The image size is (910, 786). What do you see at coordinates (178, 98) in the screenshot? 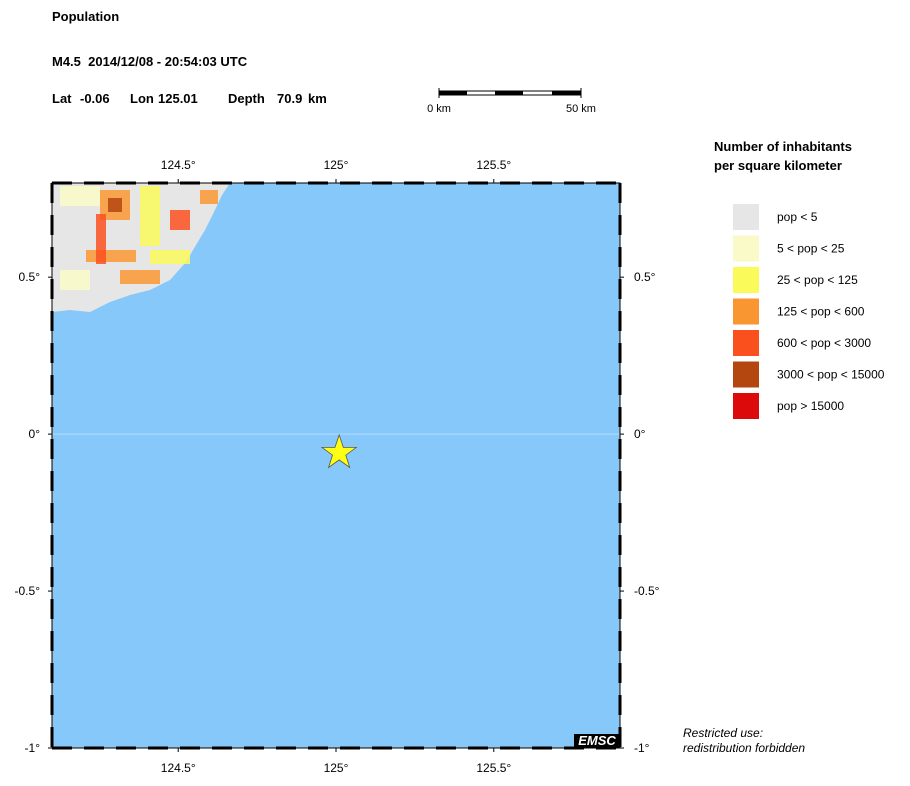
I see `lon-value: 125.01` at bounding box center [178, 98].